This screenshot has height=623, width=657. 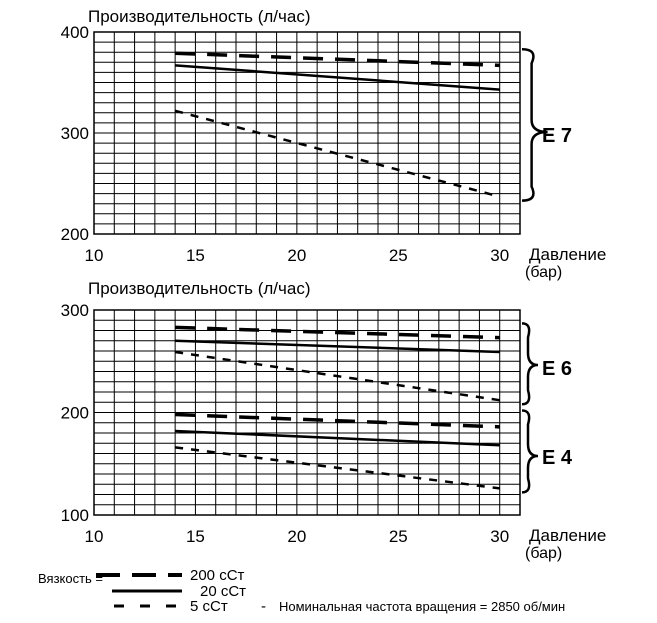 I want to click on legend-label: 5 сСт, so click(x=209, y=606).